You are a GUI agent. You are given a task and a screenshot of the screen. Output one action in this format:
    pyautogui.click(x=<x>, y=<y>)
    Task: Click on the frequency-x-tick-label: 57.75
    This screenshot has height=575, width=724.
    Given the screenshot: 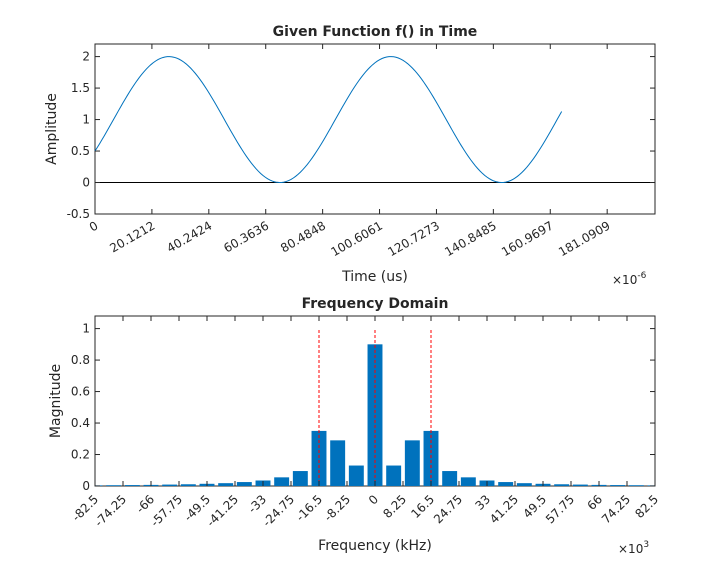 What is the action you would take?
    pyautogui.click(x=560, y=509)
    